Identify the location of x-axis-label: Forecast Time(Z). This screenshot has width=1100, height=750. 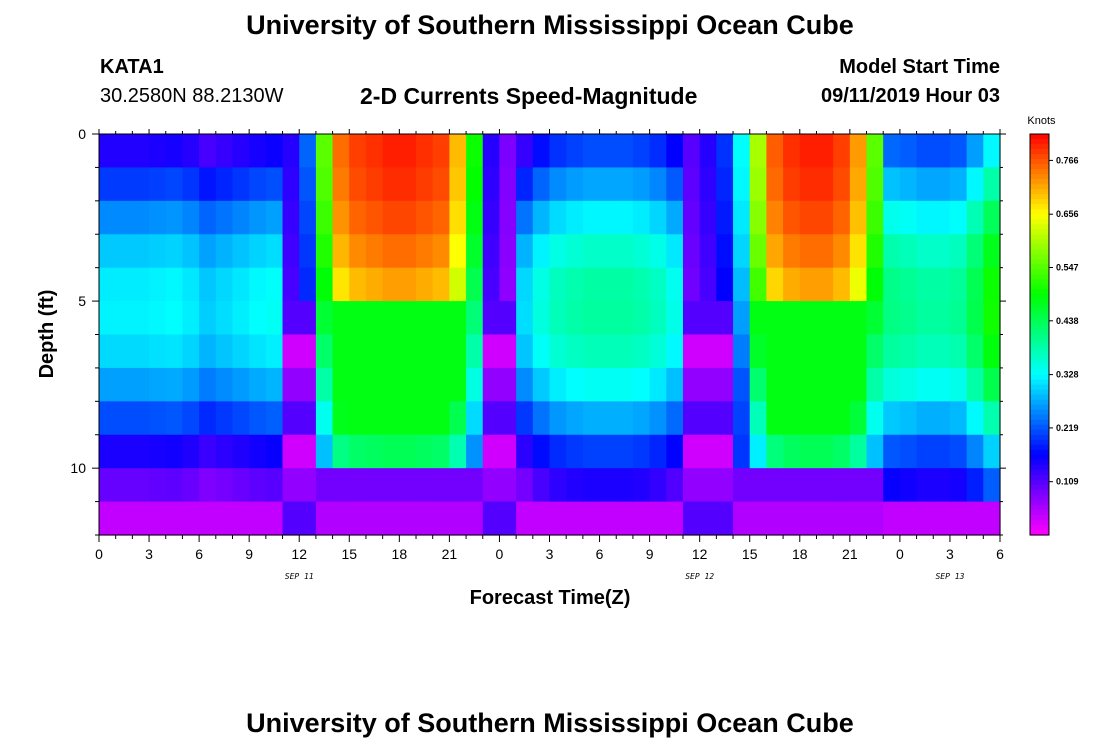
(550, 598).